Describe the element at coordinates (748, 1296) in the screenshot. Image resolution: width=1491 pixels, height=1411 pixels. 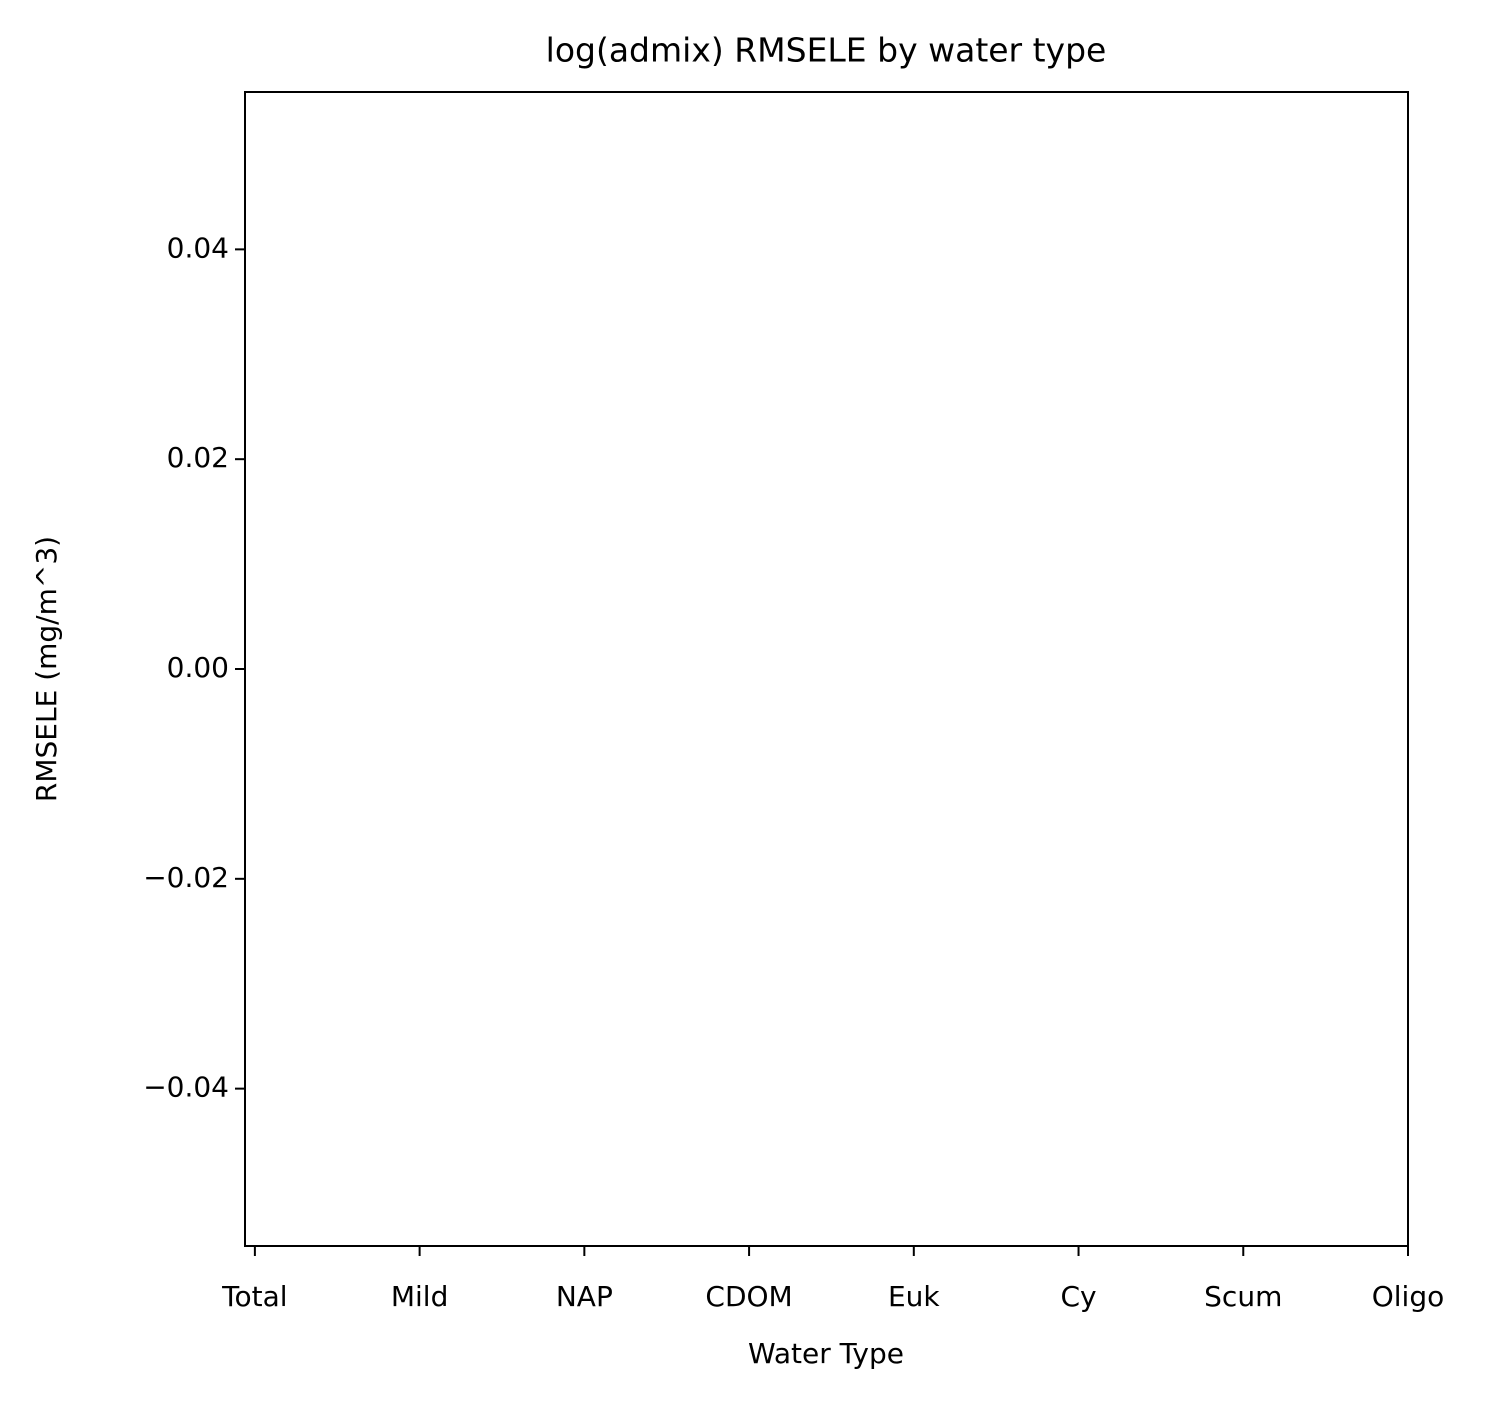
I see `x-tick-label: CDOM` at that location.